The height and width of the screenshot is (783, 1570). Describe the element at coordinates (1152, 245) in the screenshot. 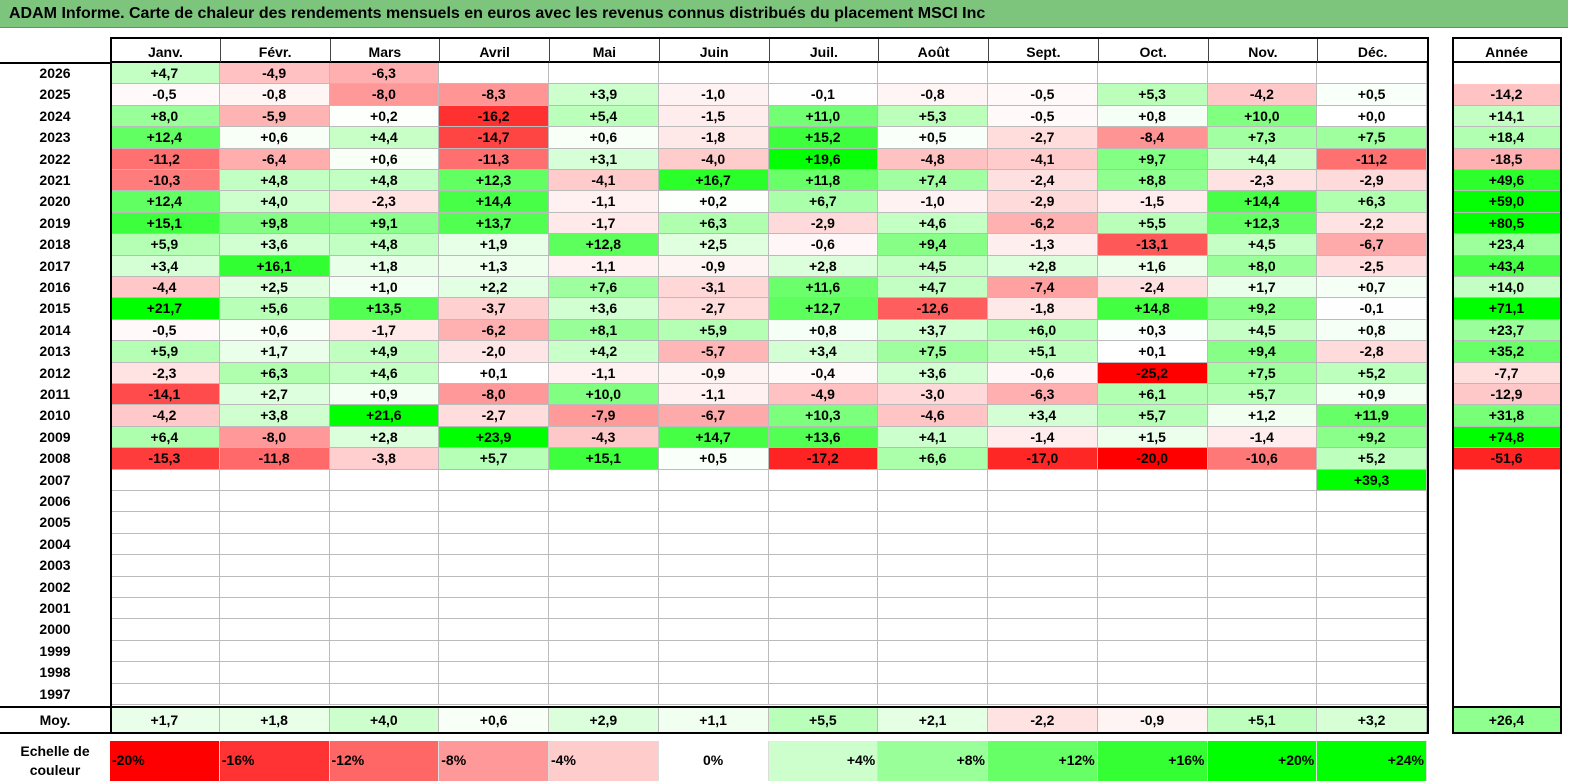

I see `heatmap-cell: -13,1` at that location.